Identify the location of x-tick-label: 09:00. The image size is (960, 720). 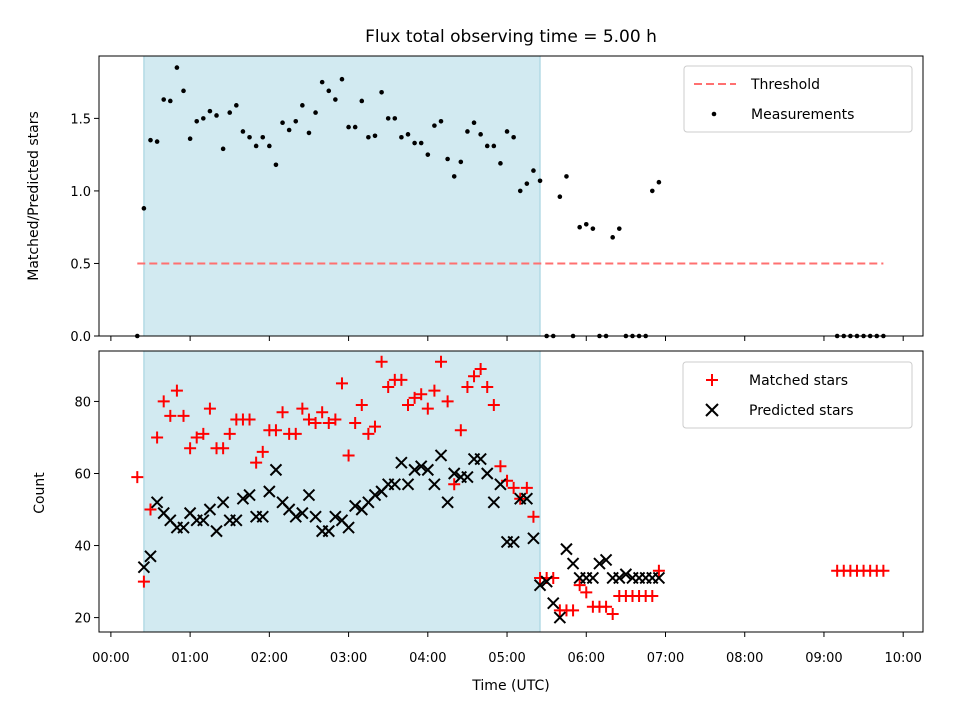
(823, 658).